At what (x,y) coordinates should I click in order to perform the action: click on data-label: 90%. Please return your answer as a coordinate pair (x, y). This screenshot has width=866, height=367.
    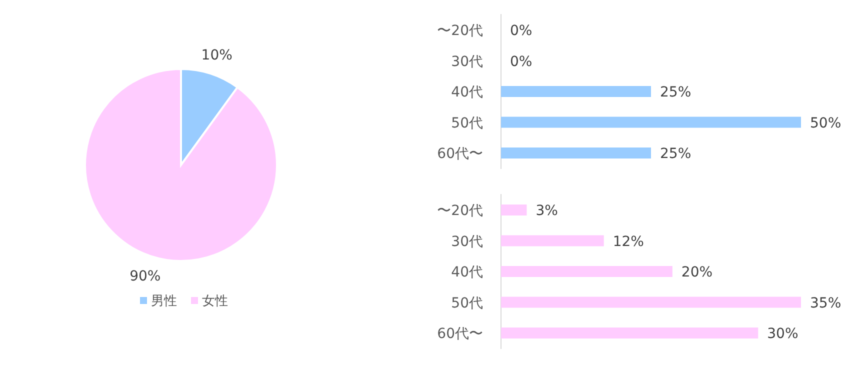
    Looking at the image, I should click on (145, 276).